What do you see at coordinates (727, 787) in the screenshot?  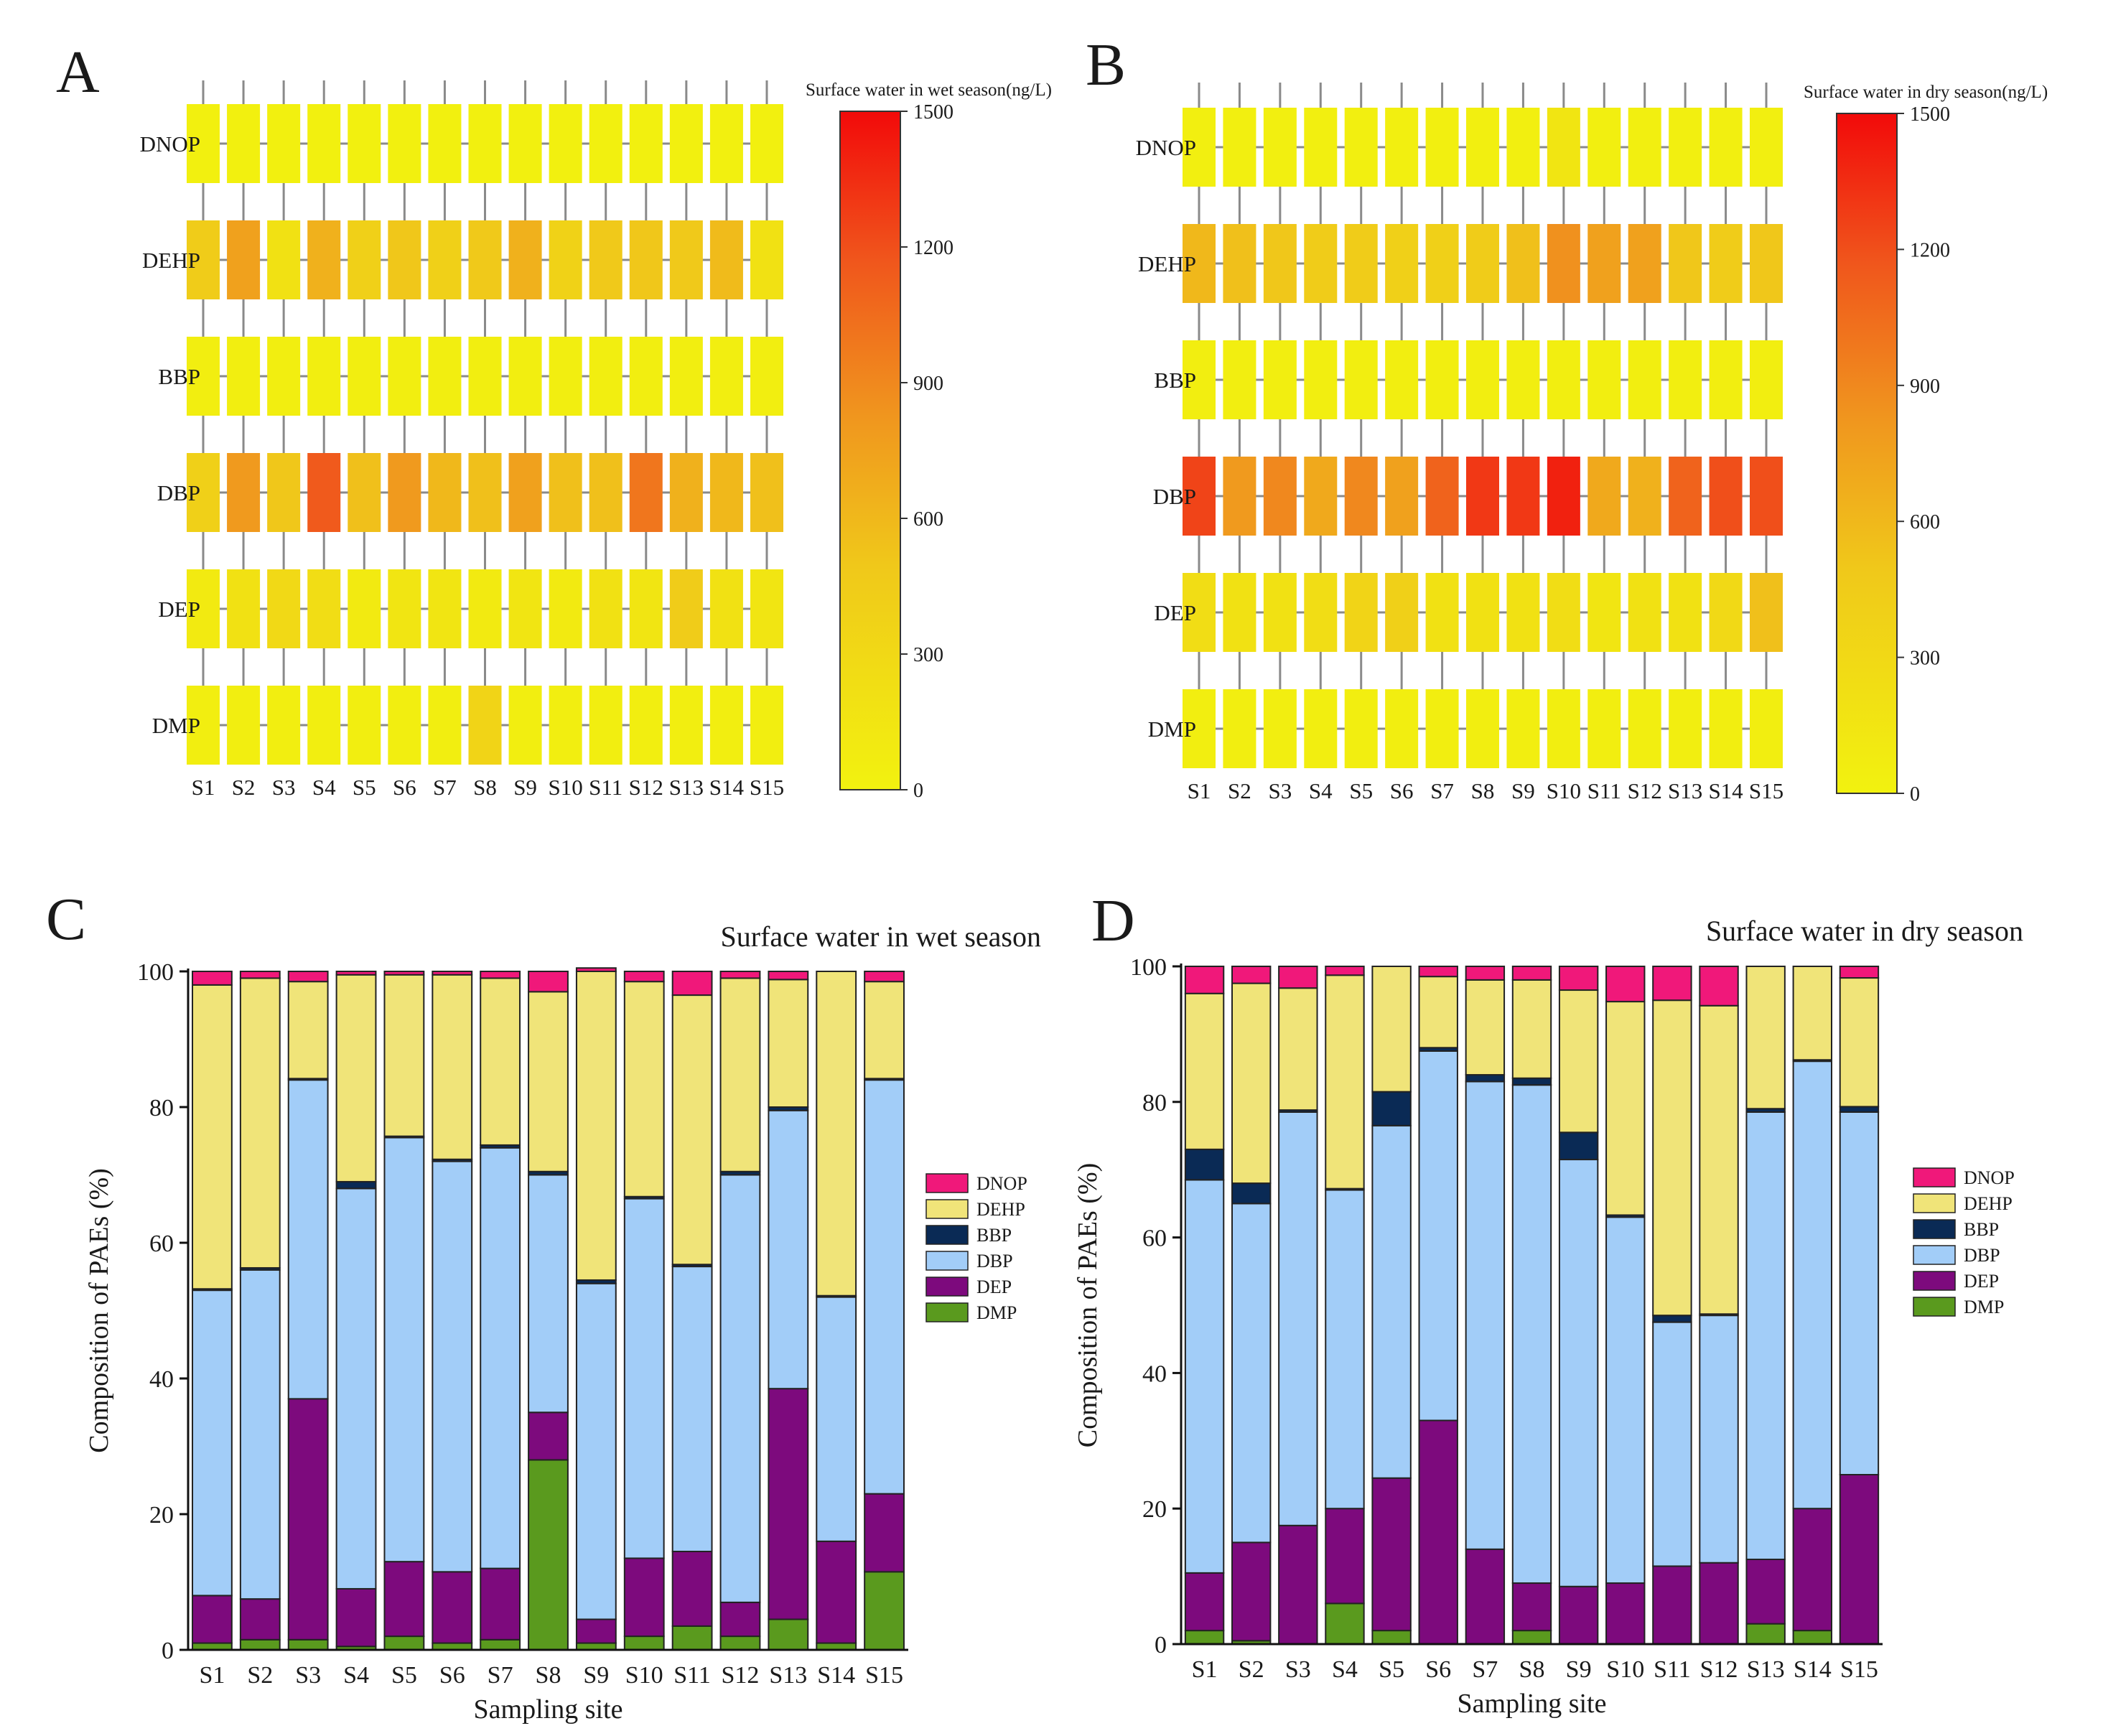 I see `column-label: S14` at bounding box center [727, 787].